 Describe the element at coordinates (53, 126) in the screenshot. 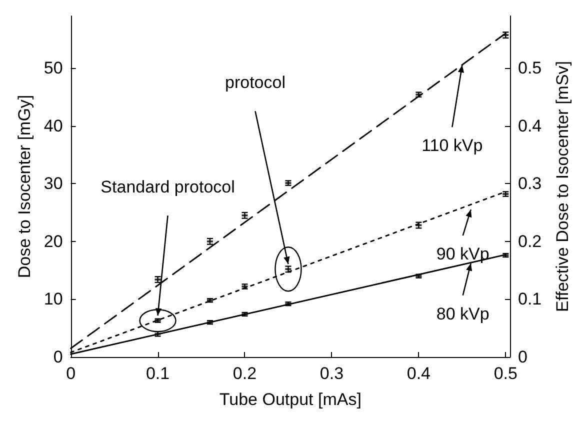

I see `y-tick-label: 40` at that location.